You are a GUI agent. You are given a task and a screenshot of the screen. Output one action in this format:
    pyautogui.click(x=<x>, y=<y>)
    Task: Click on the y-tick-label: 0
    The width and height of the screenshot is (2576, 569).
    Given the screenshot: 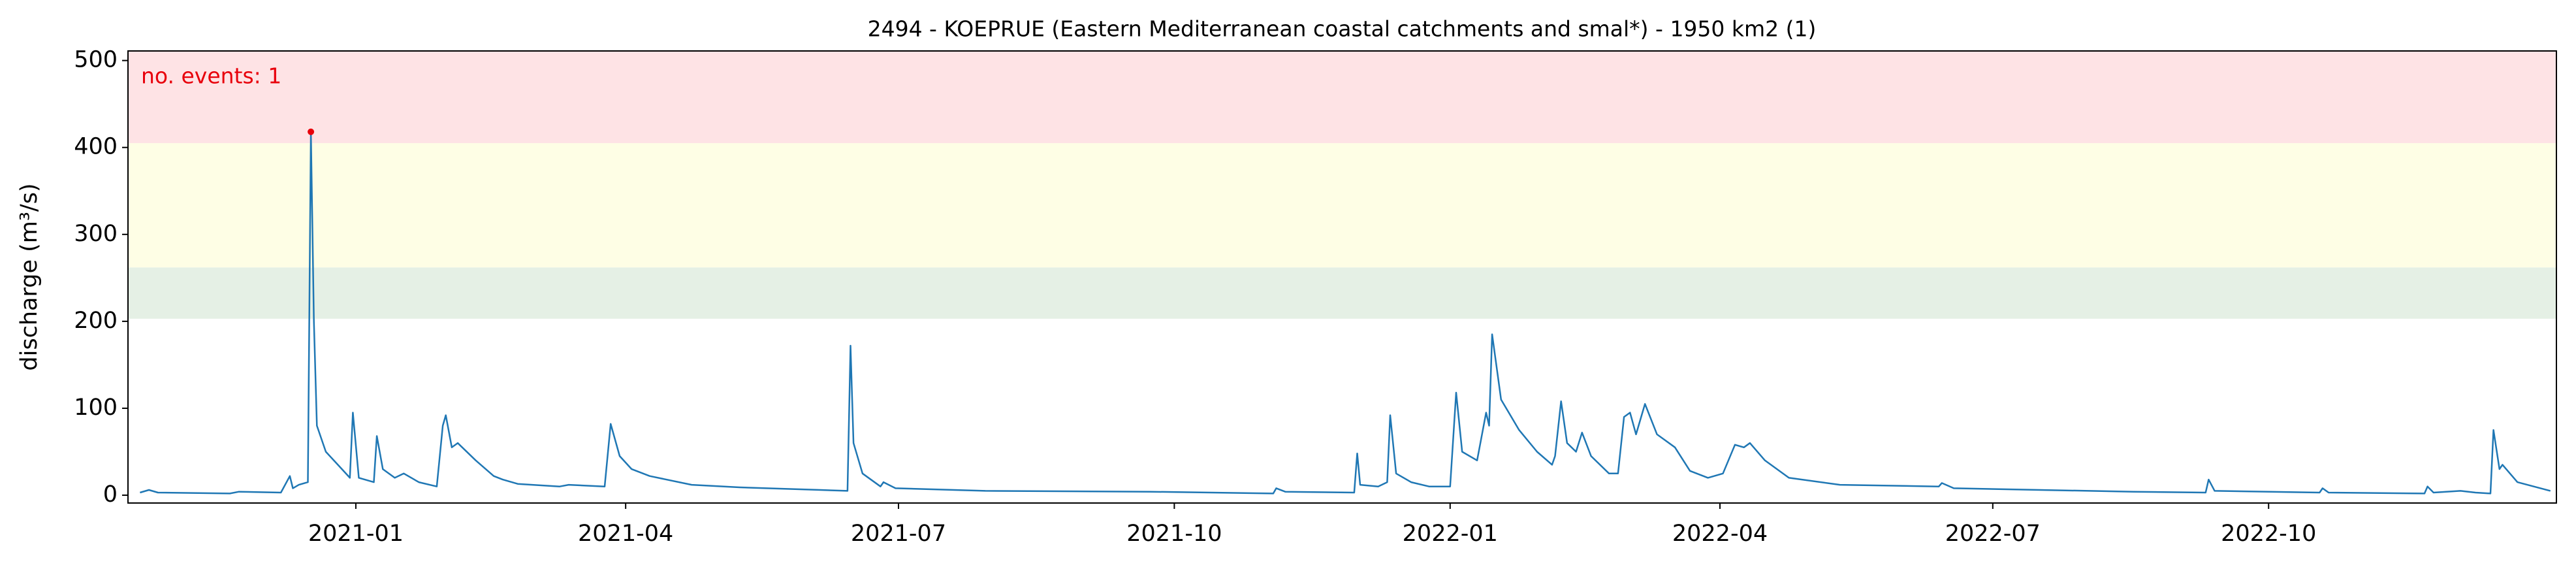 What is the action you would take?
    pyautogui.click(x=111, y=494)
    